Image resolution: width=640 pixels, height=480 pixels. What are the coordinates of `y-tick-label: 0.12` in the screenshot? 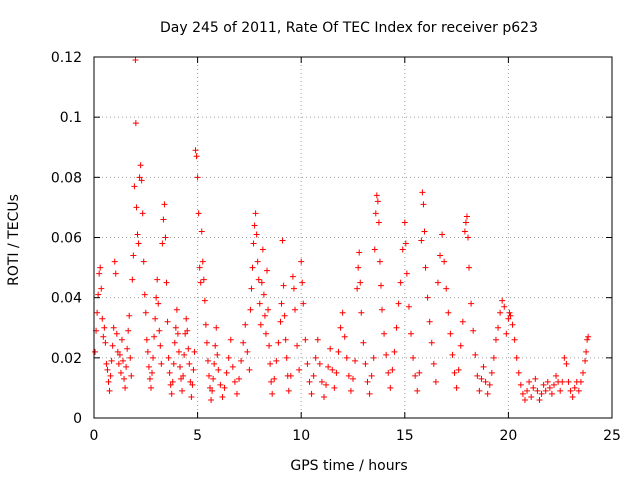 It's located at (66, 58).